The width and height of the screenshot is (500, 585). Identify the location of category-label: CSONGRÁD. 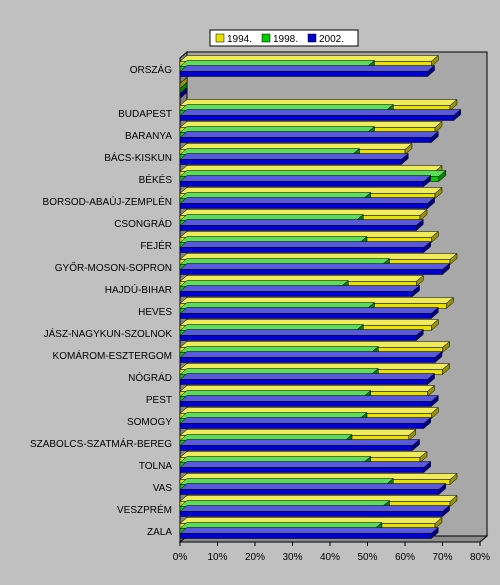
(143, 223).